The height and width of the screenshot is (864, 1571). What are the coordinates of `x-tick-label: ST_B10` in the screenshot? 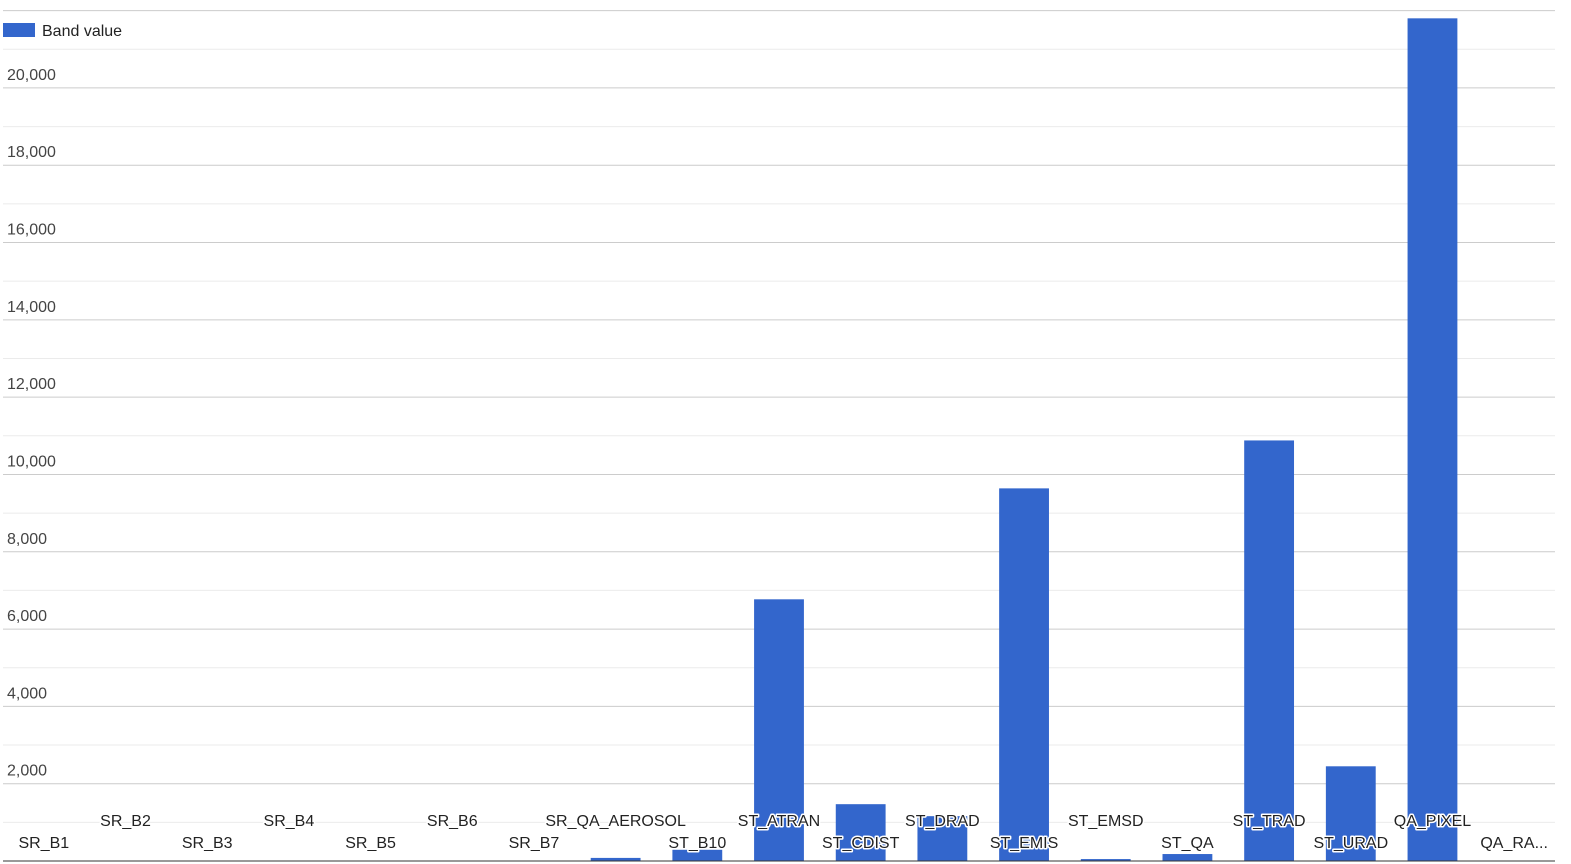 It's located at (697, 843).